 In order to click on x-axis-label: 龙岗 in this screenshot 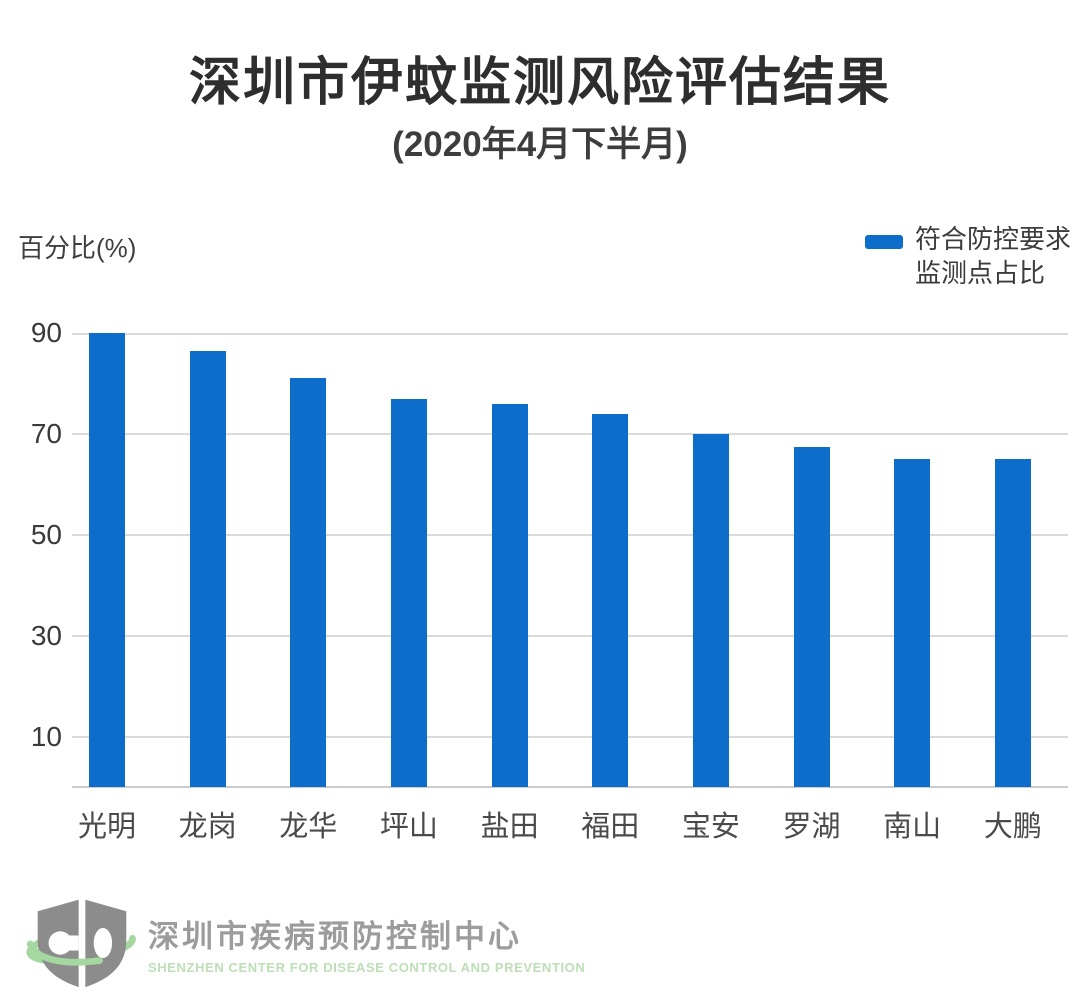, I will do `click(207, 827)`.